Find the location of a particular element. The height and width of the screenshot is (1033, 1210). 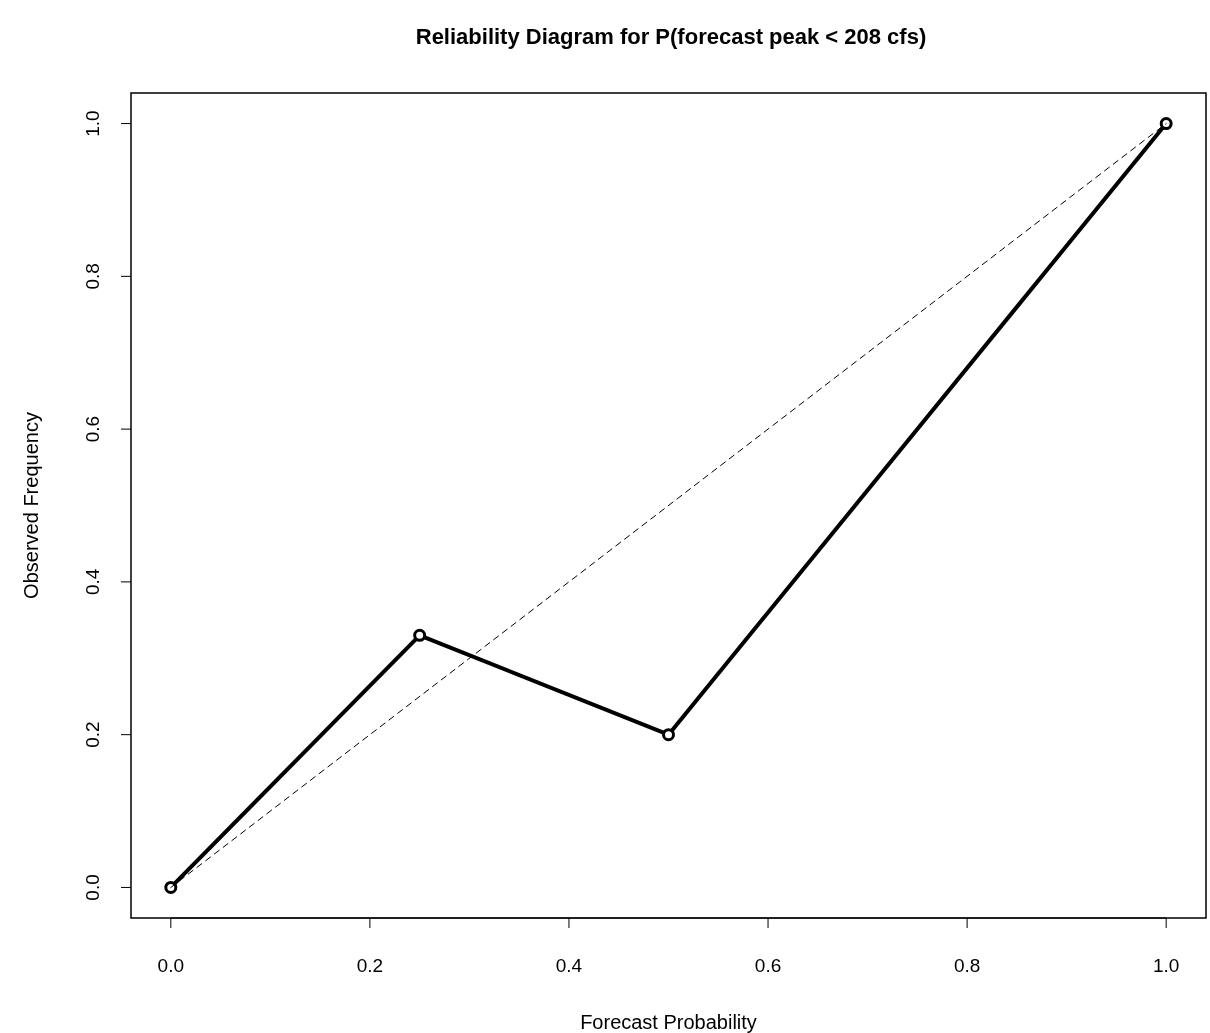

y-tick-label: 0.8 is located at coordinates (92, 276).